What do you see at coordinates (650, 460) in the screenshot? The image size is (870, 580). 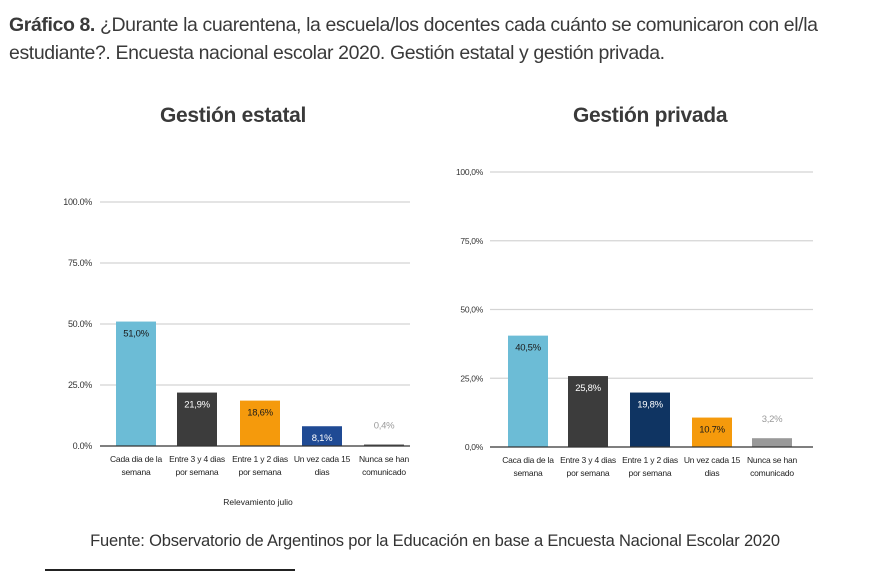 I see `privada-category-label: Entre 1 y 2 dias` at bounding box center [650, 460].